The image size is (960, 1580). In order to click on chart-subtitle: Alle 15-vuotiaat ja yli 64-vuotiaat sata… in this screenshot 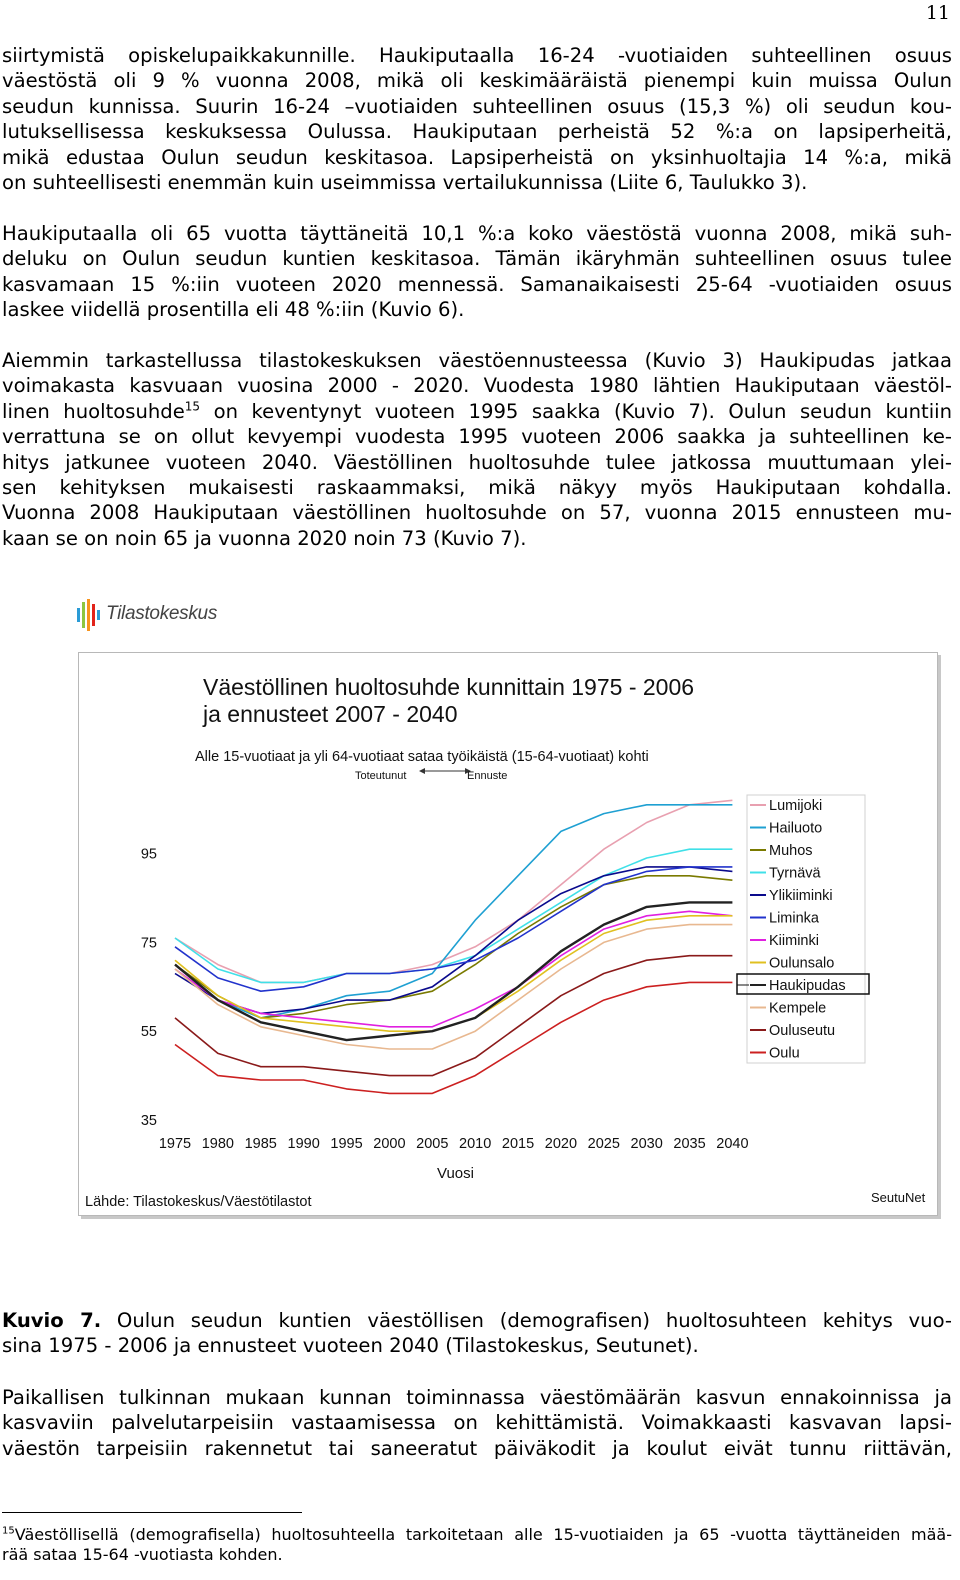, I will do `click(422, 757)`.